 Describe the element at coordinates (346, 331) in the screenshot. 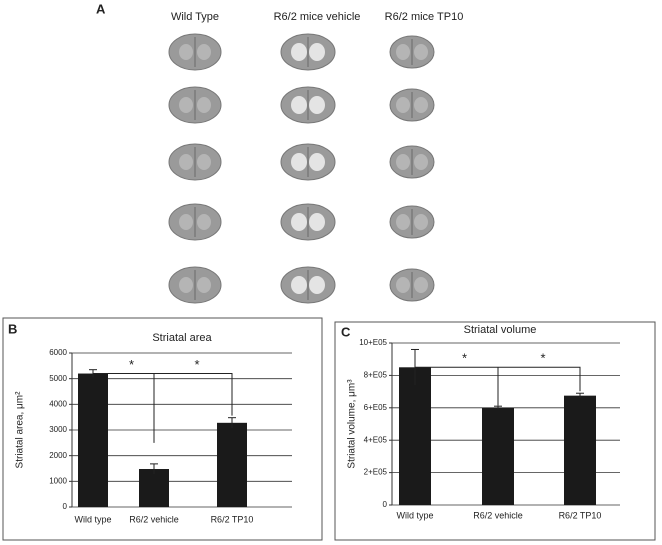

I see `panel-label: C` at that location.